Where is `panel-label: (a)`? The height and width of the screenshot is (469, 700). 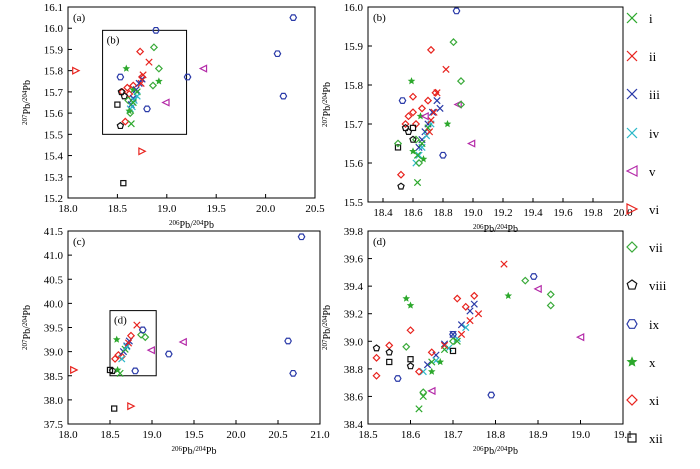 panel-label: (a) is located at coordinates (79, 18).